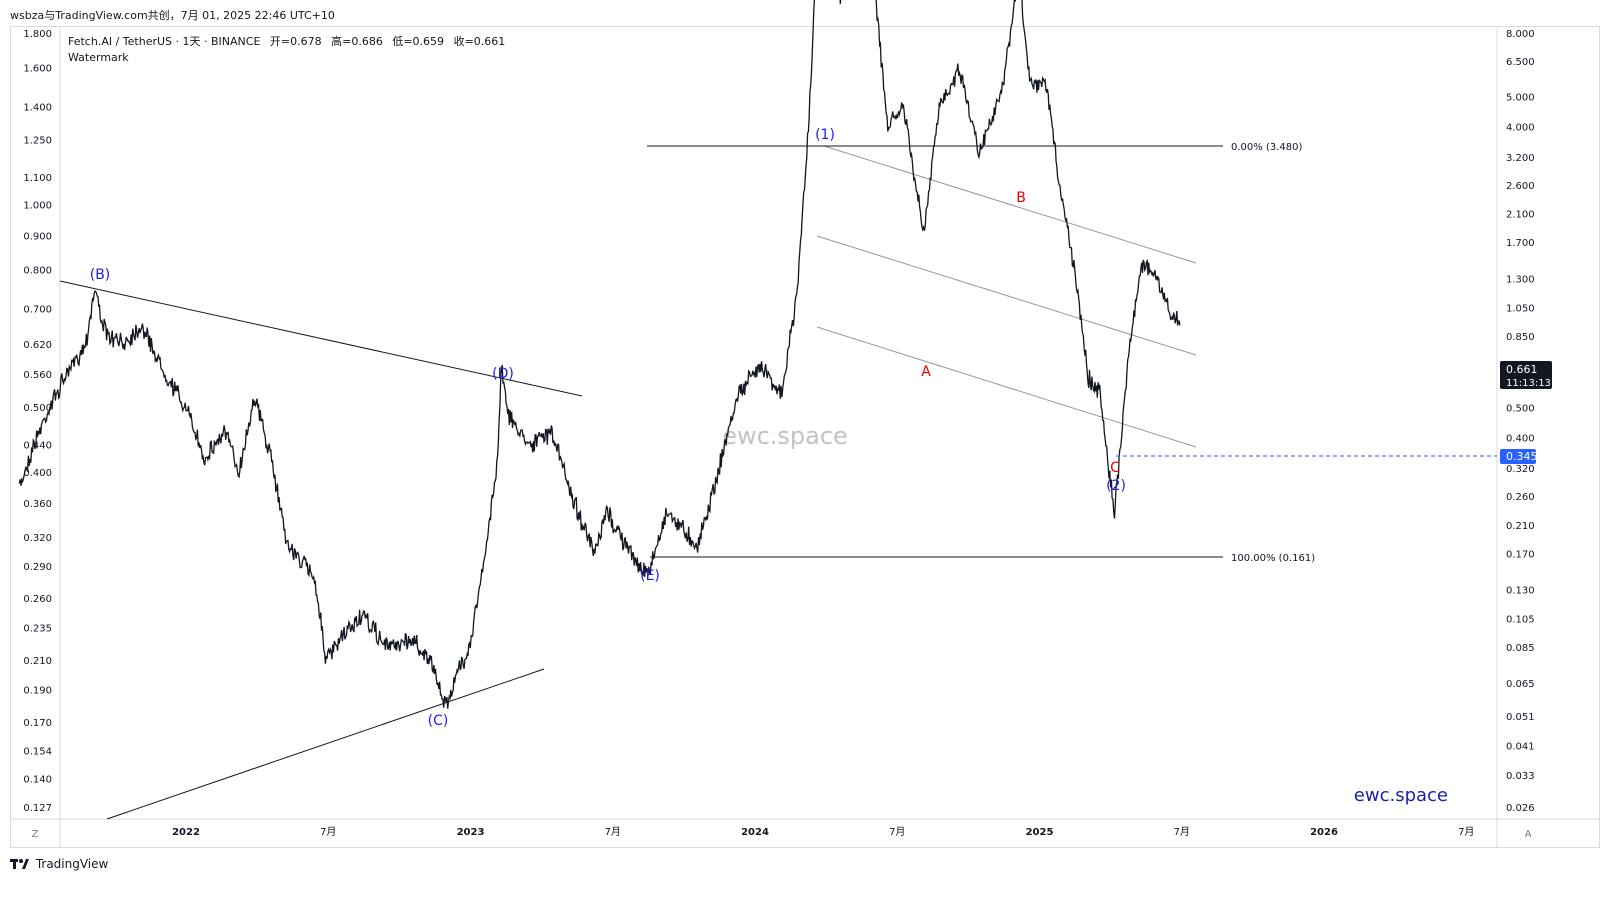 The width and height of the screenshot is (1603, 901). Describe the element at coordinates (438, 721) in the screenshot. I see `wave-label: (C)` at that location.